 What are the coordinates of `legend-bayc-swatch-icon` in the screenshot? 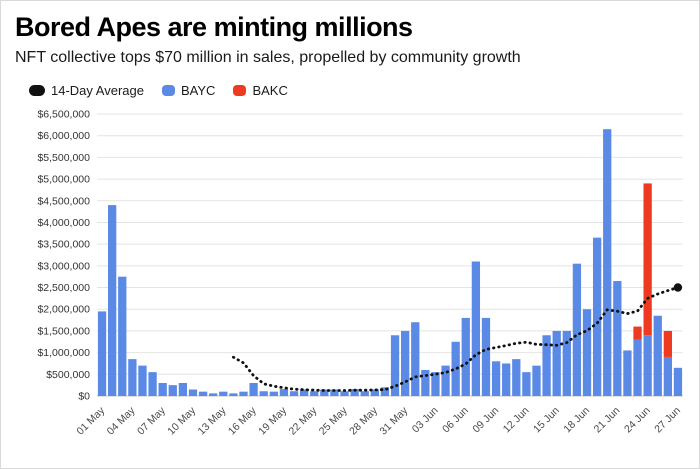 It's located at (168, 91).